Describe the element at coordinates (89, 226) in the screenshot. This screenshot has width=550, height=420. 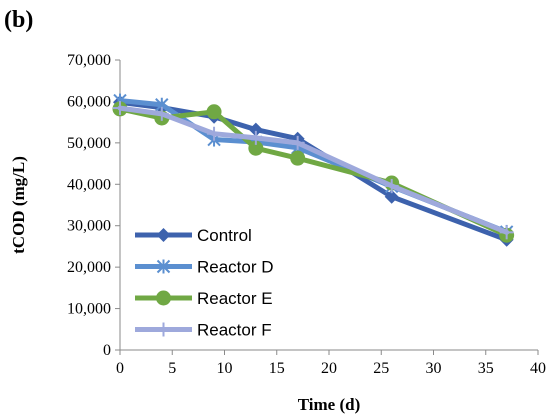
I see `y-tick-label: 30,000` at that location.